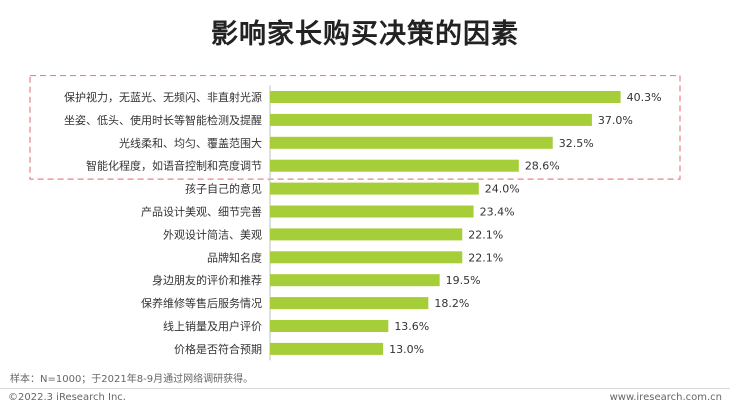 This screenshot has height=410, width=730. What do you see at coordinates (67, 397) in the screenshot?
I see `copyright-text: ©2022.3 iResearch Inc.` at bounding box center [67, 397].